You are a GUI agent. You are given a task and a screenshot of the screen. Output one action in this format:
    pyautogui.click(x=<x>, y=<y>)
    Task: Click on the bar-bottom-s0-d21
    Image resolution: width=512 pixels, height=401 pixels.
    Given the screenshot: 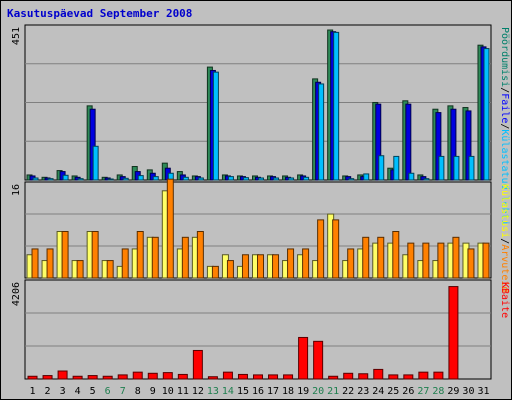 What is the action you would take?
    pyautogui.click(x=333, y=377)
    